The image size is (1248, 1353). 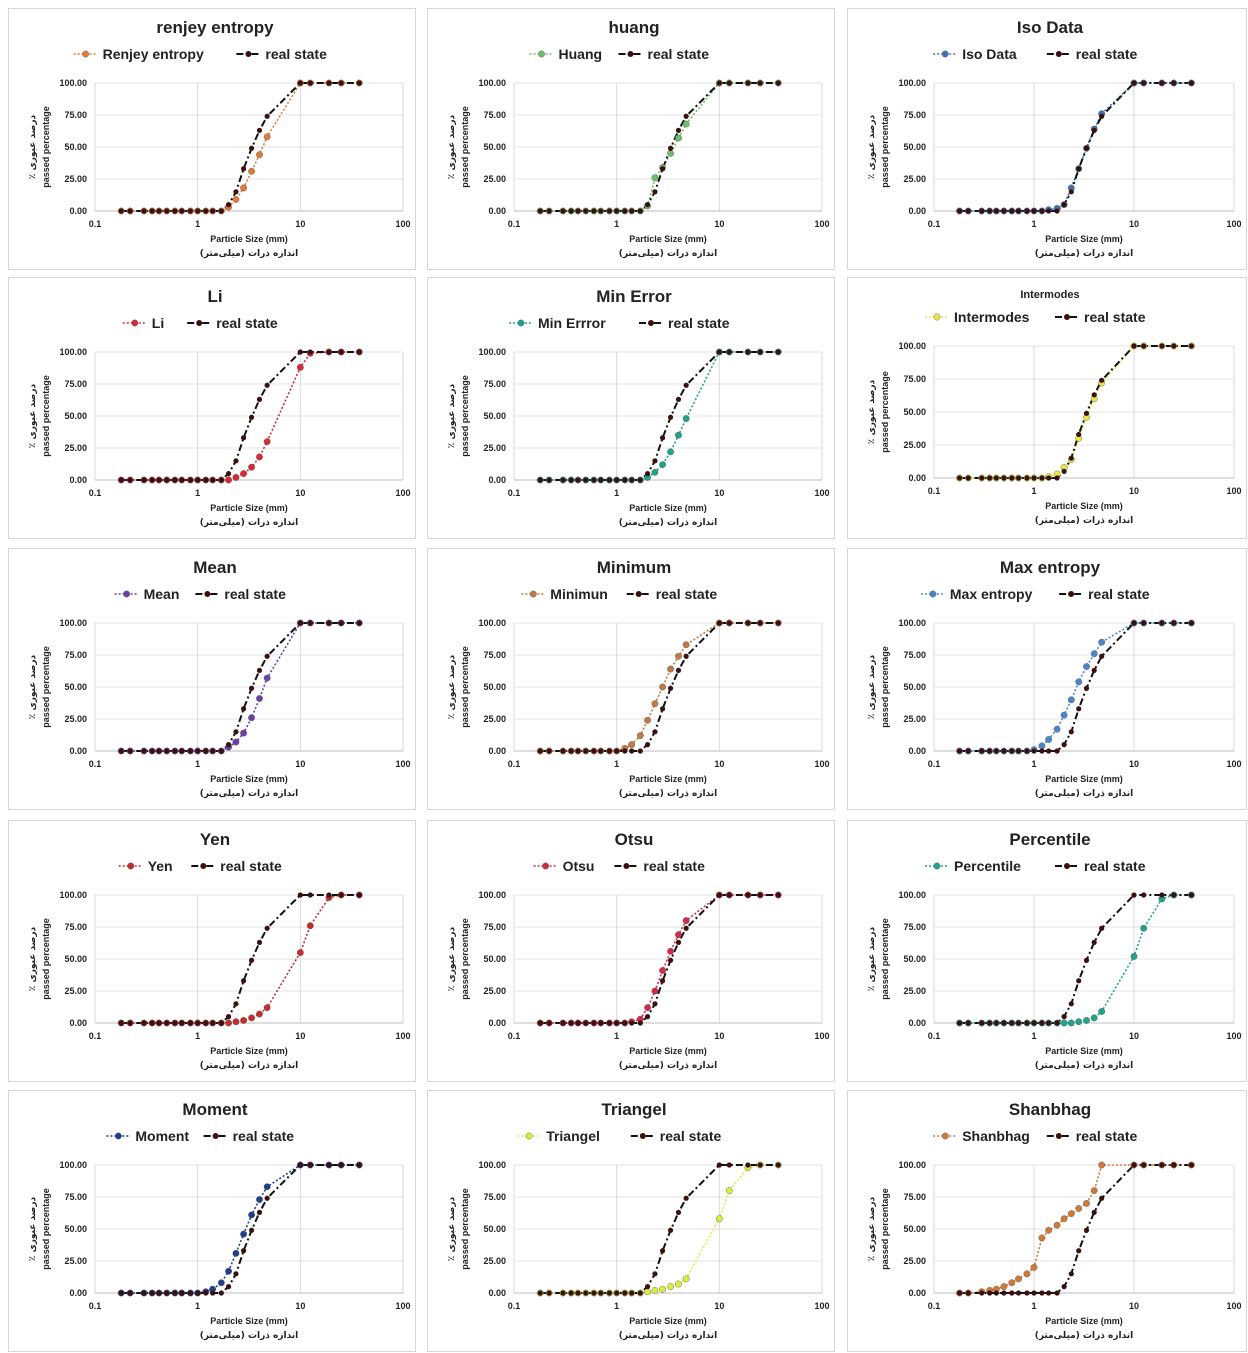 I want to click on data-point-percentile, so click(x=1102, y=1011).